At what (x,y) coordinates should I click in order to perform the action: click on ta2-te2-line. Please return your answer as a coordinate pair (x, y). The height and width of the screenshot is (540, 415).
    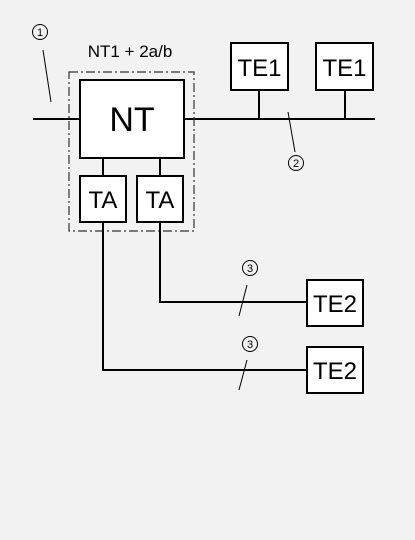
    Looking at the image, I should click on (233, 262).